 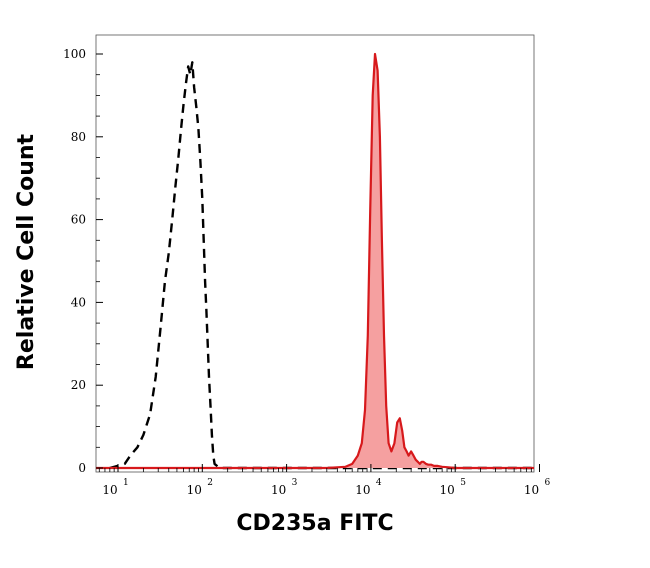 What do you see at coordinates (210, 483) in the screenshot?
I see `x-tick-exponent: 2` at bounding box center [210, 483].